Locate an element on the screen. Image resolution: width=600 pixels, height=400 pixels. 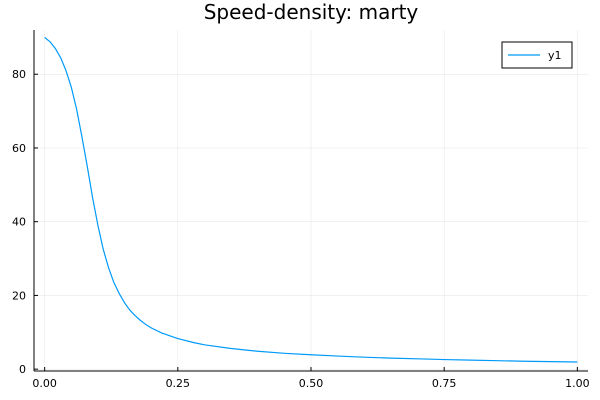
y-tick-label: 80 is located at coordinates (19, 74).